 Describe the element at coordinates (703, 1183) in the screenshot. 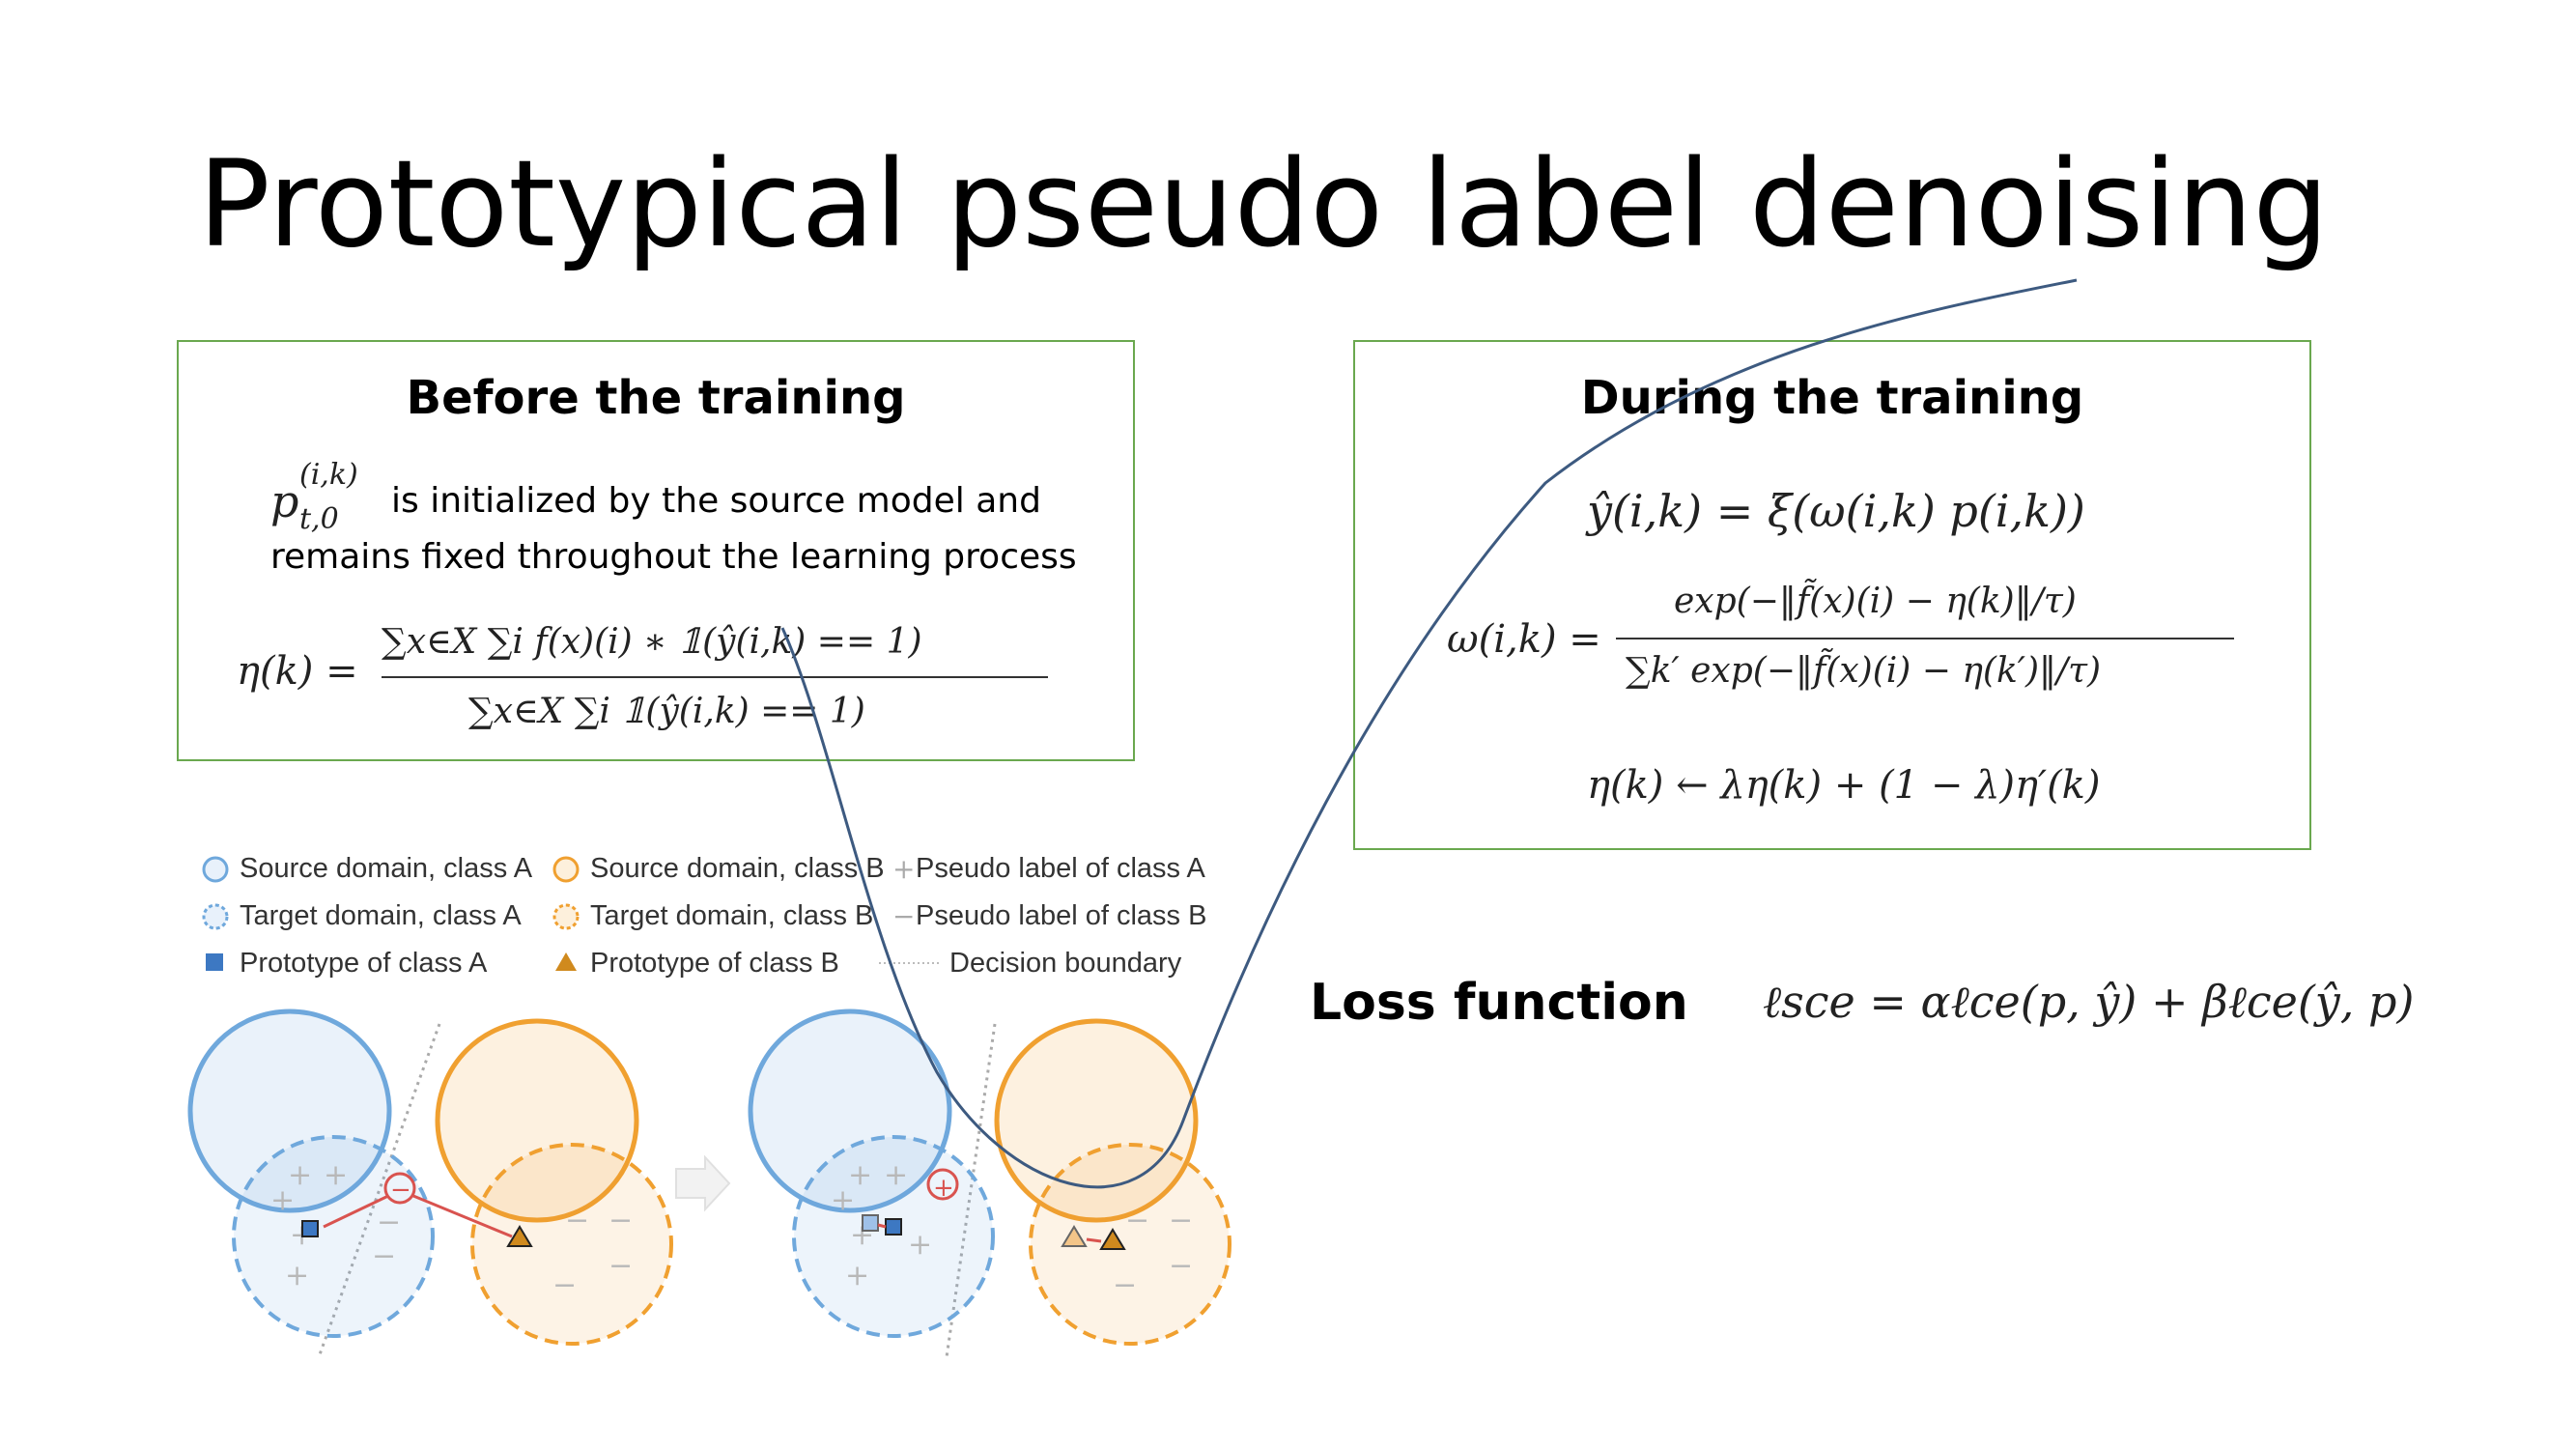

I see `transition-arrow` at that location.